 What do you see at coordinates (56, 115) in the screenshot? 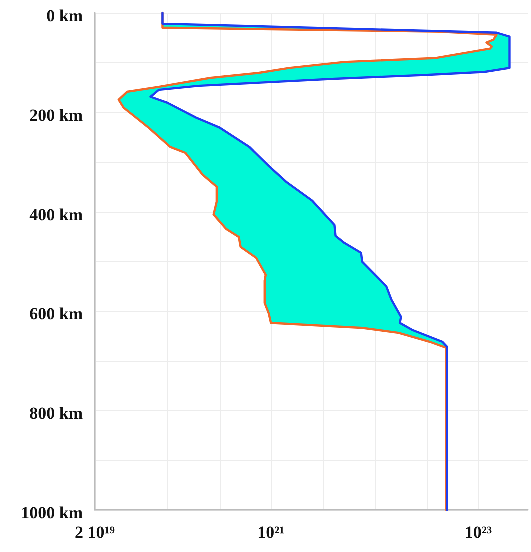
I see `y-tick-label: 200 km` at bounding box center [56, 115].